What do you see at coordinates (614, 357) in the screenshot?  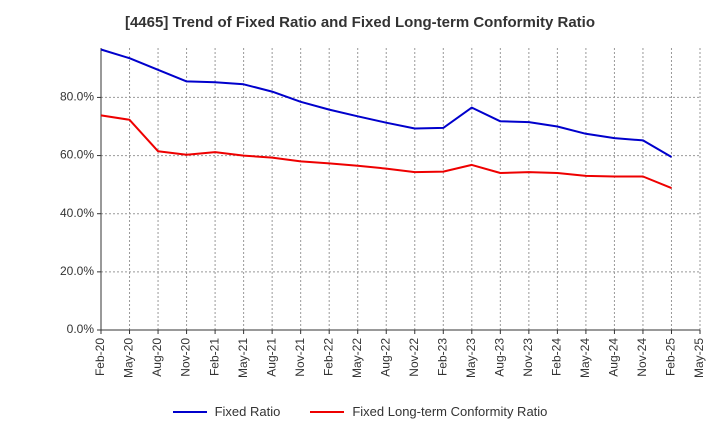 I see `x-tick-label: Aug-24` at bounding box center [614, 357].